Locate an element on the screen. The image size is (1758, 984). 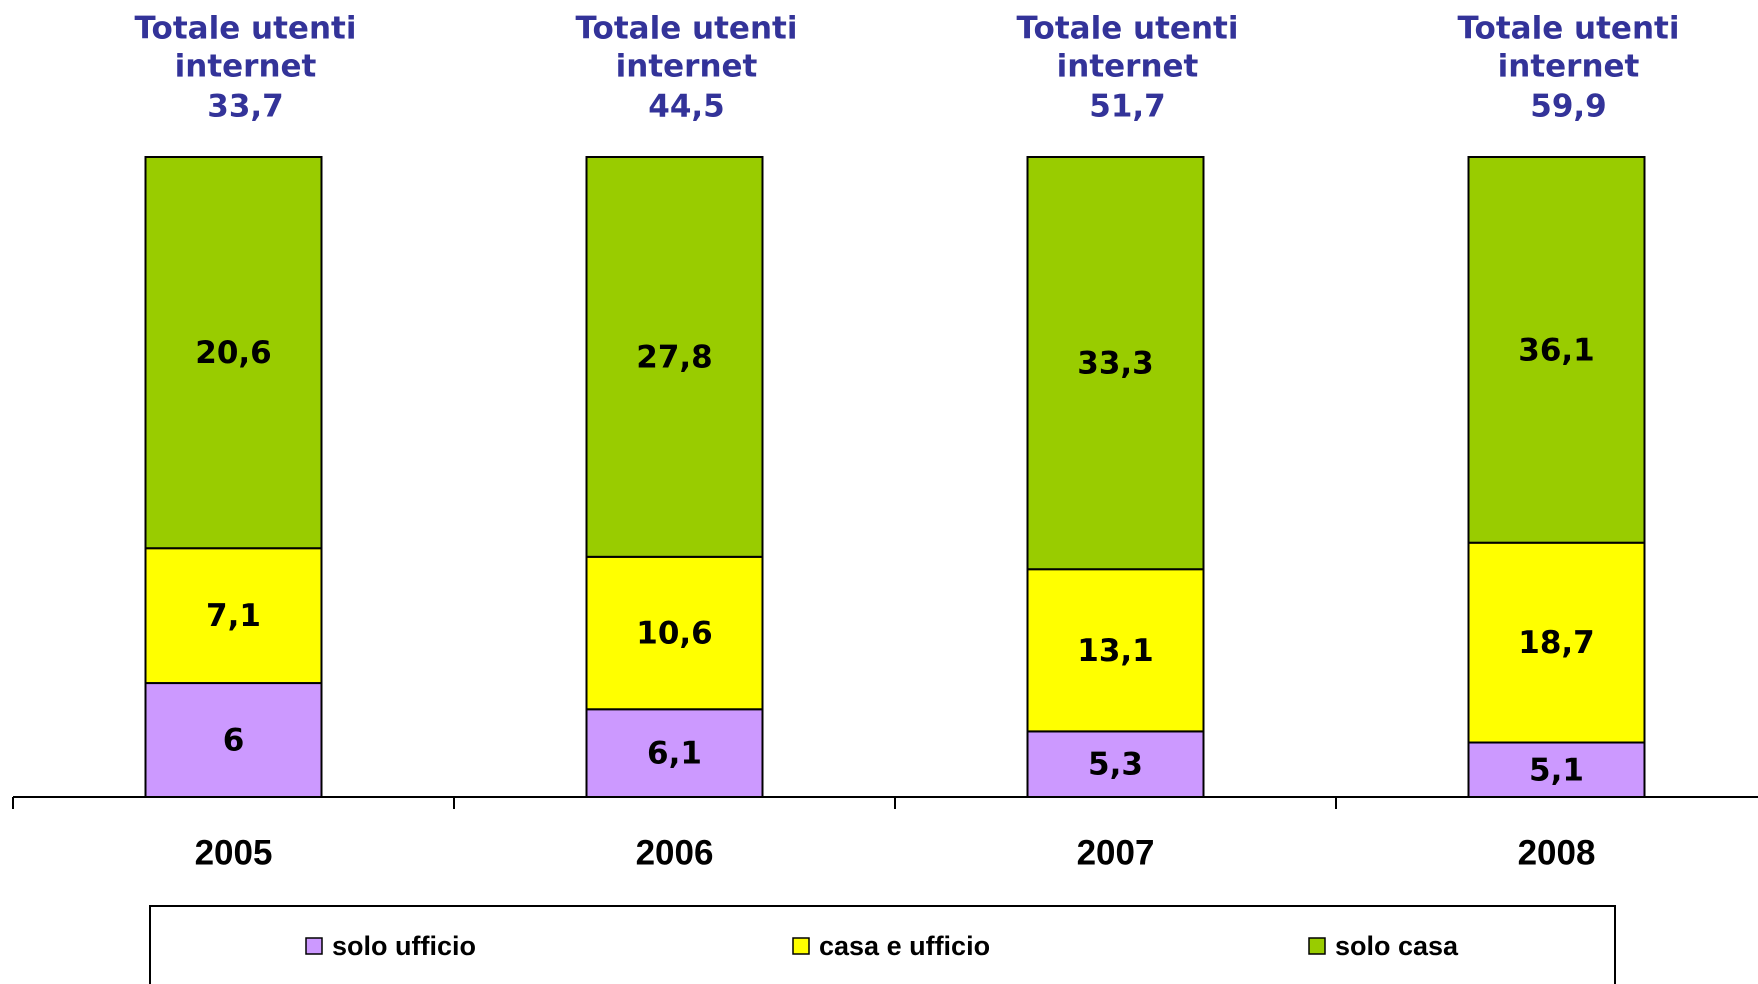
data-label: 13,1 is located at coordinates (1115, 651).